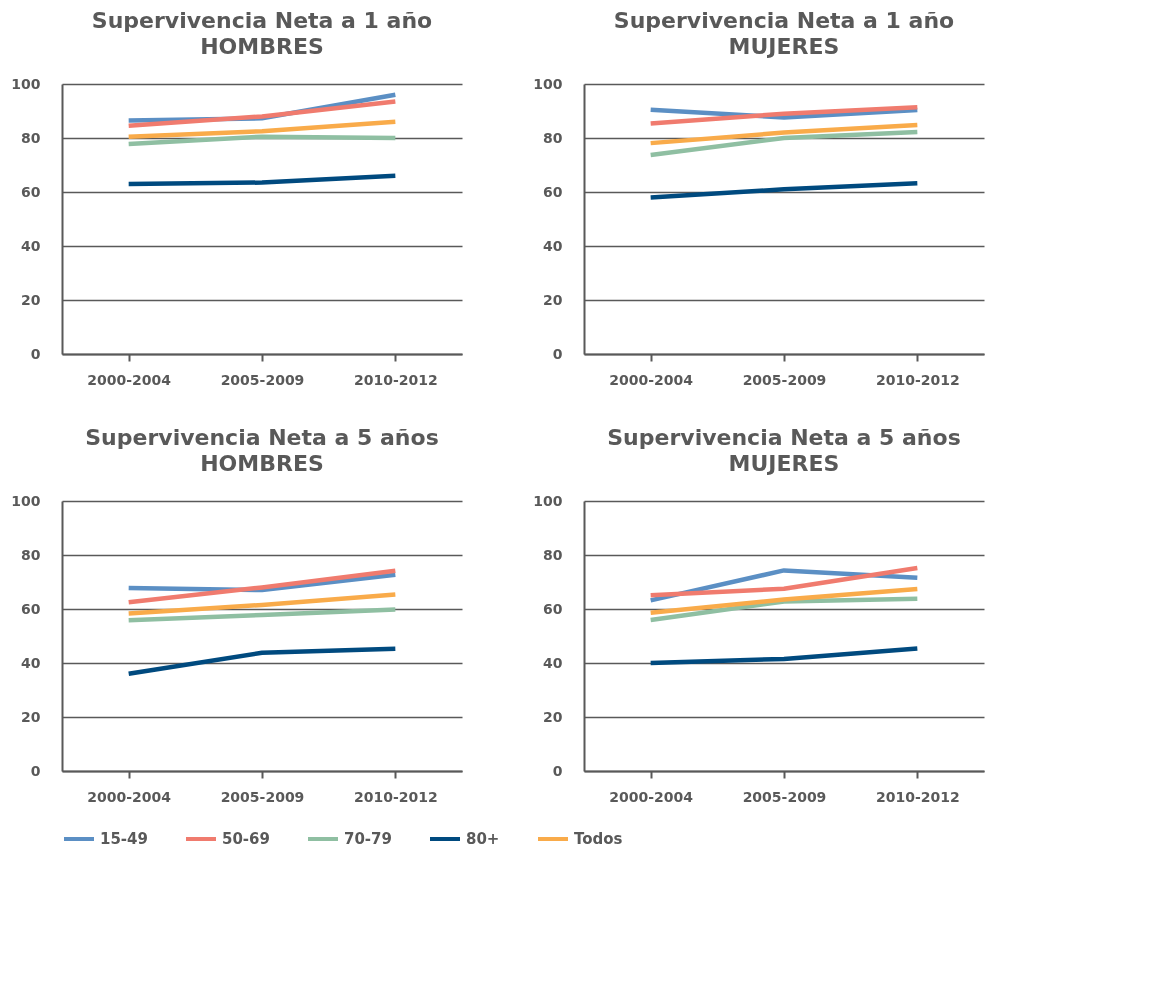  What do you see at coordinates (368, 839) in the screenshot?
I see `legend-label: 70-79` at bounding box center [368, 839].